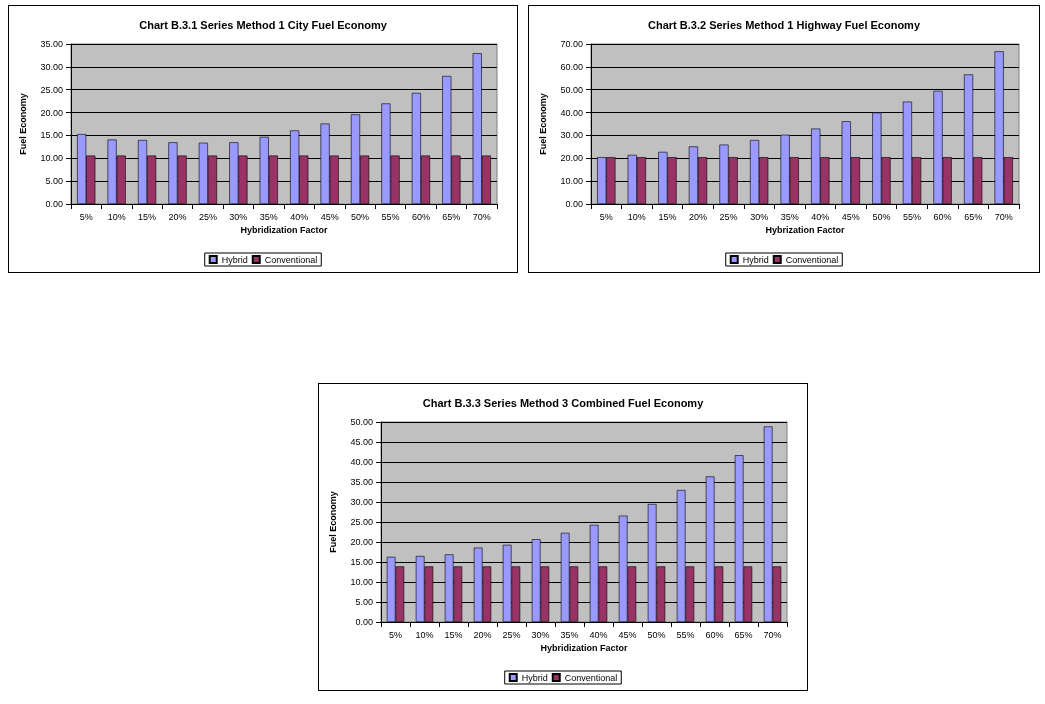 The height and width of the screenshot is (704, 1045). I want to click on y-tick-label: 45.00, so click(361, 442).